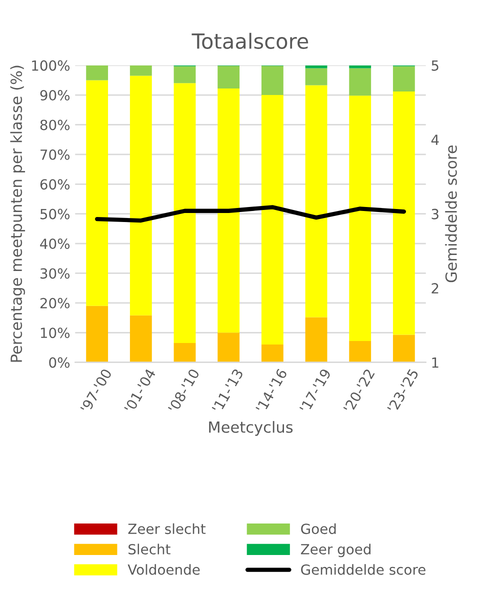  What do you see at coordinates (55, 154) in the screenshot?
I see `y-tick-label: 70%` at bounding box center [55, 154].